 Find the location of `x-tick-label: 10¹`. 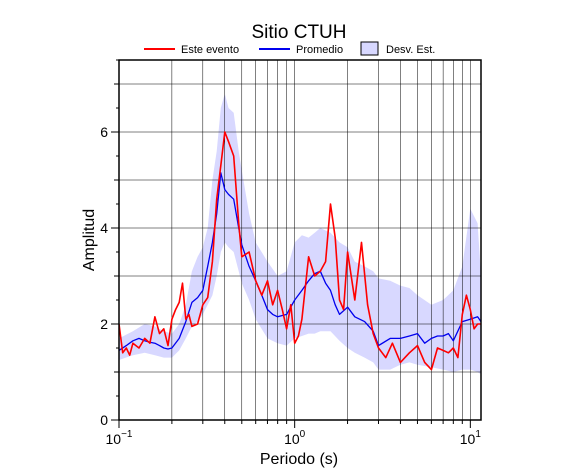

x-tick-label: 10¹ is located at coordinates (471, 438).